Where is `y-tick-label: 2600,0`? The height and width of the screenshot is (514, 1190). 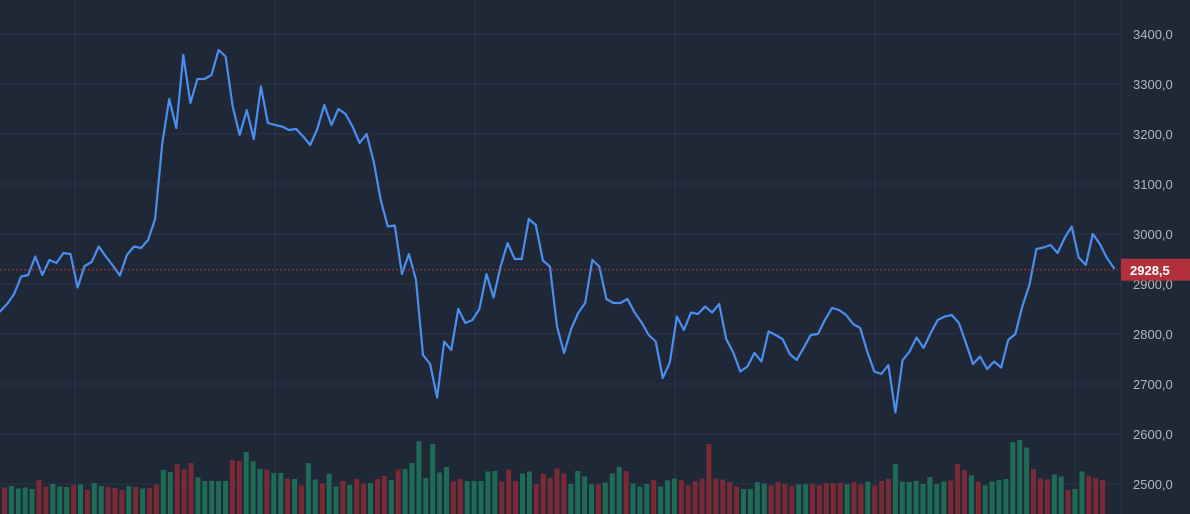
y-tick-label: 2600,0 is located at coordinates (1153, 434).